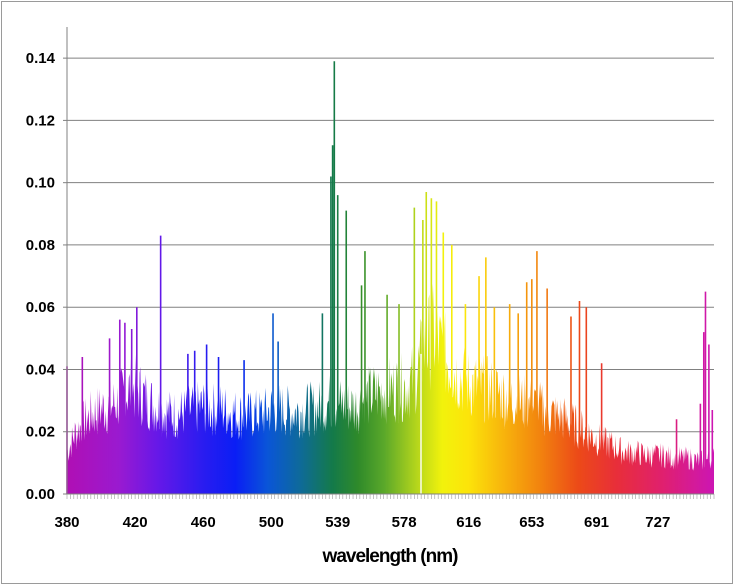 The image size is (736, 587). What do you see at coordinates (40, 120) in the screenshot?
I see `y-tick-label: 0.12` at bounding box center [40, 120].